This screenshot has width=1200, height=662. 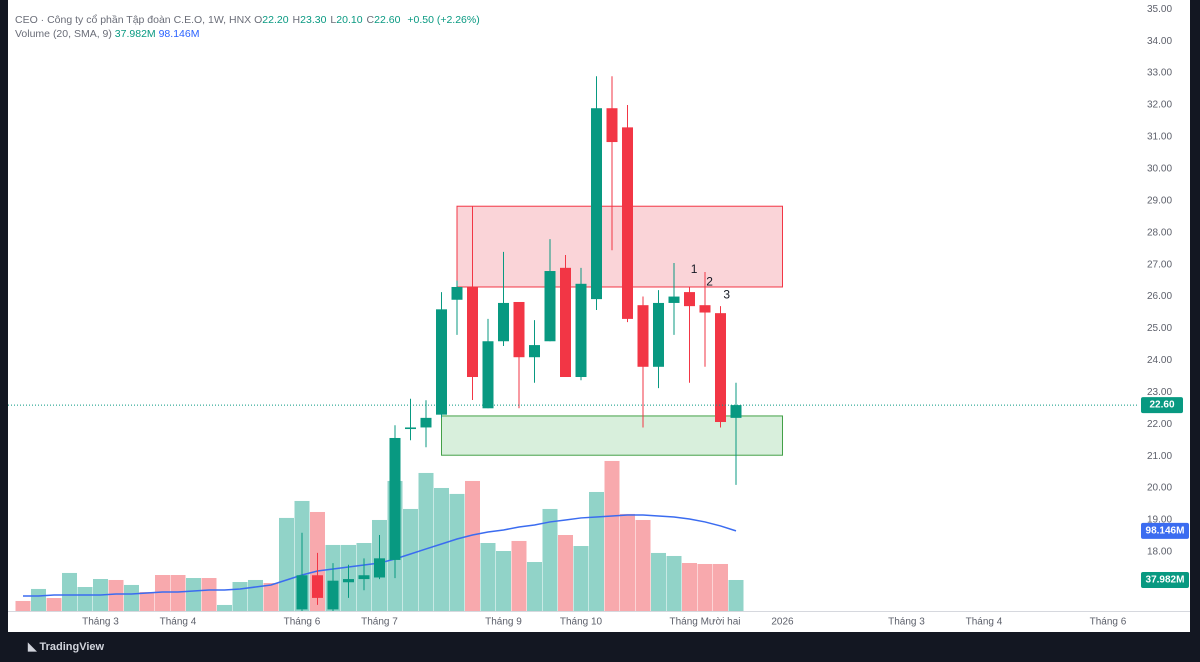 I want to click on x-tick-label: Tháng 10, so click(x=581, y=622).